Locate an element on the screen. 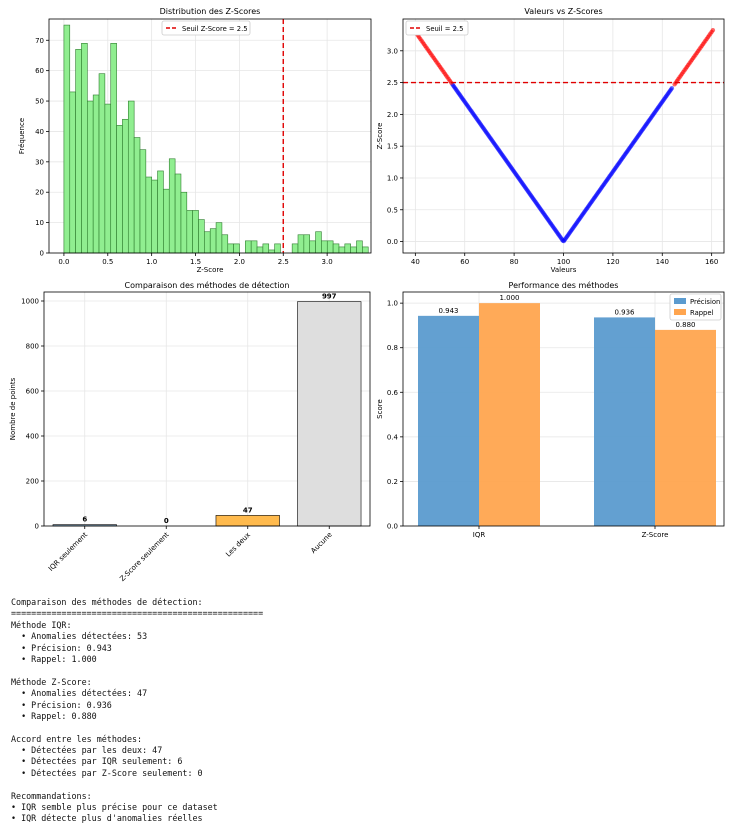 This screenshot has height=828, width=742. bar-value-label: 0.936 is located at coordinates (624, 312).